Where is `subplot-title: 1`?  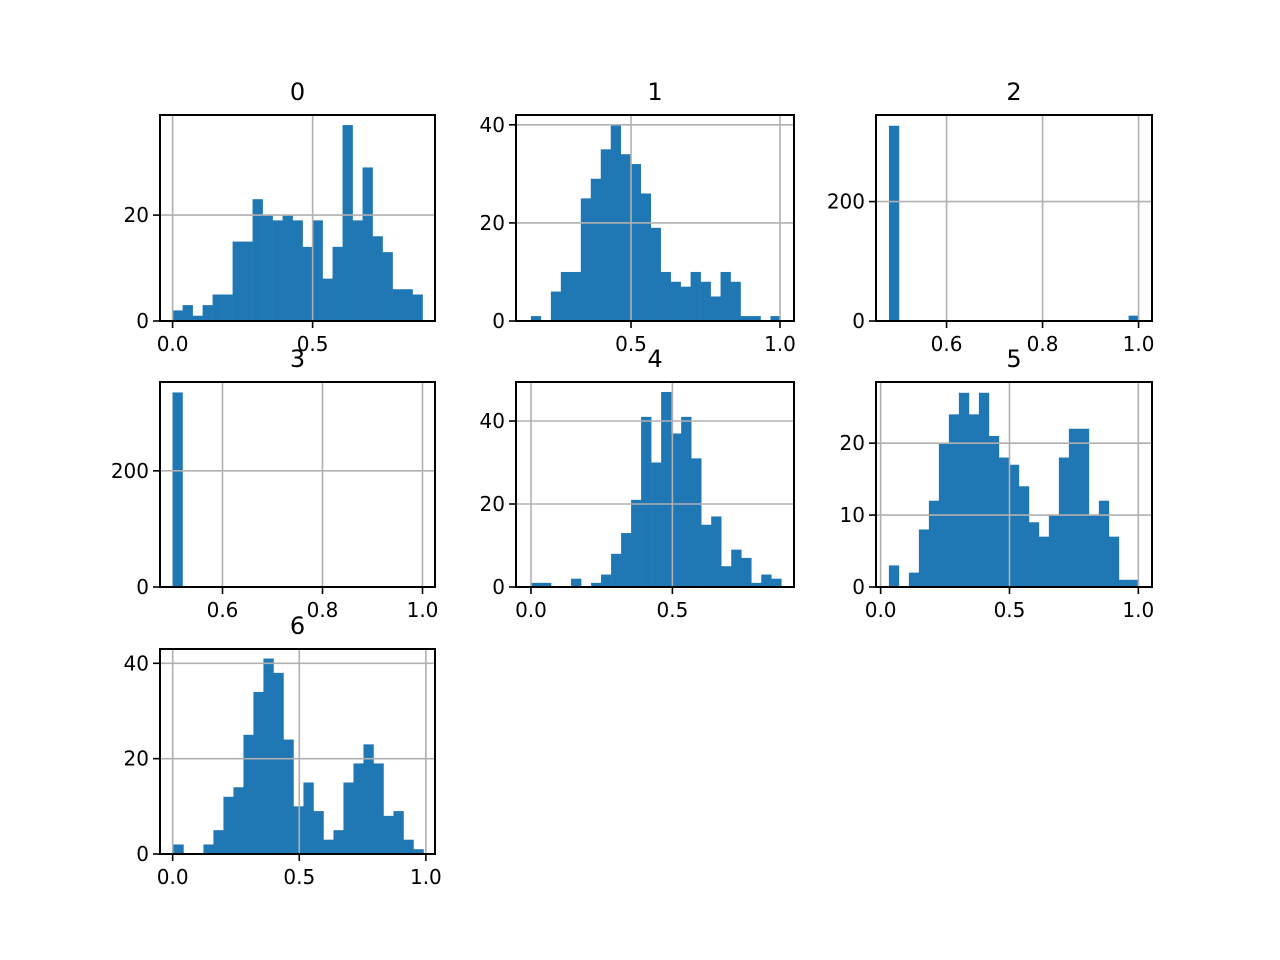 subplot-title: 1 is located at coordinates (654, 92).